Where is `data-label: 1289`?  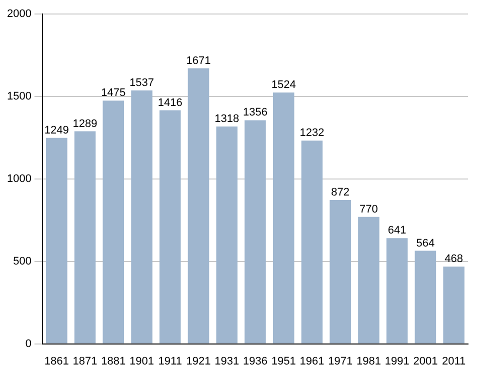 data-label: 1289 is located at coordinates (85, 124).